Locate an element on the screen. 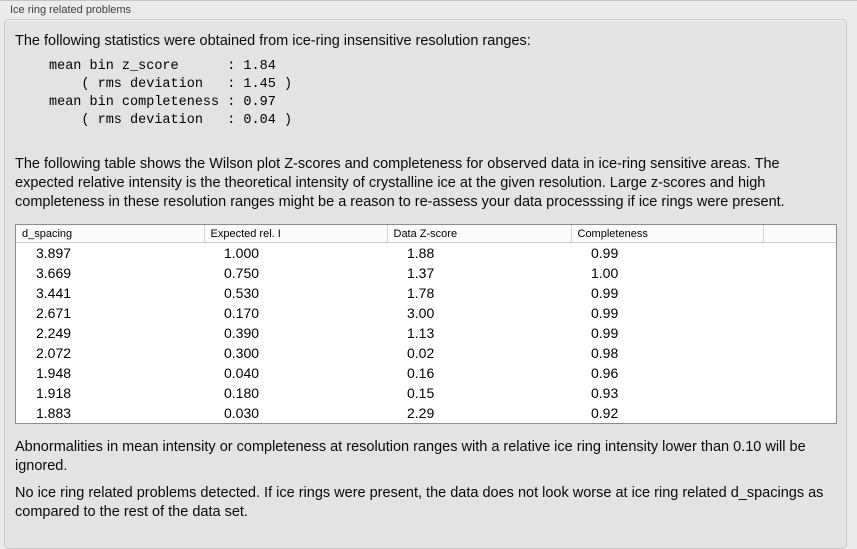 The height and width of the screenshot is (549, 857). table-cell: 1.883 is located at coordinates (54, 413).